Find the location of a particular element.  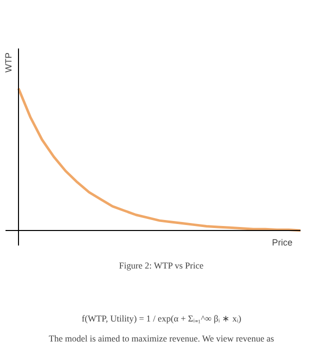

x-axis-title: Price is located at coordinates (282, 243).